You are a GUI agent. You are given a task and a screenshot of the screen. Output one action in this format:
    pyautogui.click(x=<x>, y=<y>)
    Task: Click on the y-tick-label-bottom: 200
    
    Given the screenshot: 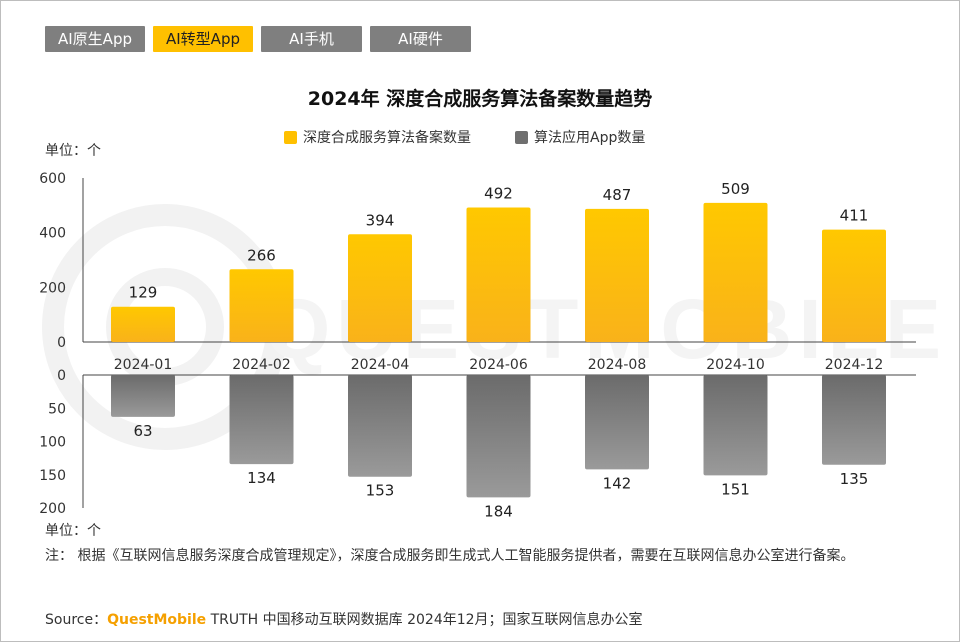 What is the action you would take?
    pyautogui.click(x=52, y=509)
    